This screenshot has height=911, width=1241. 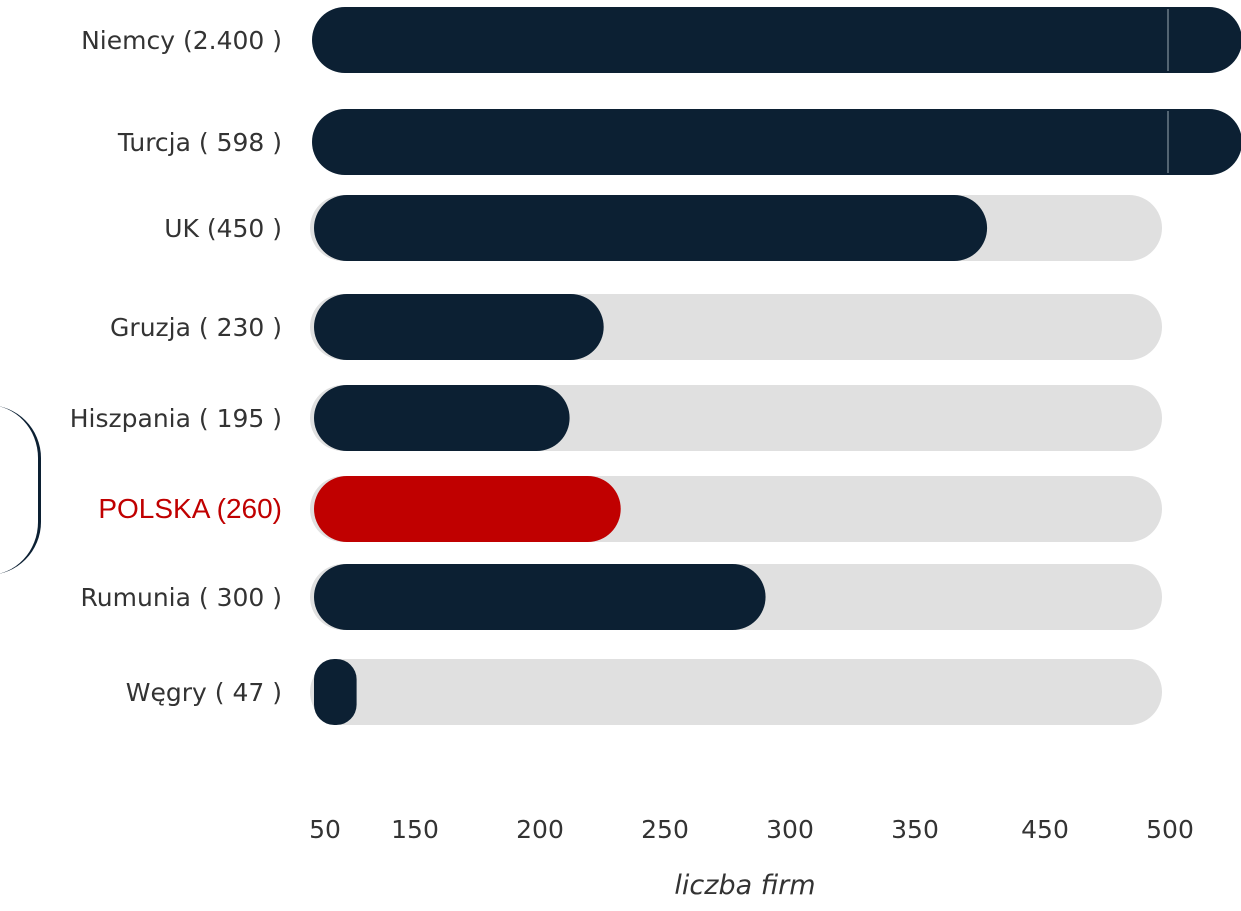 What do you see at coordinates (181, 597) in the screenshot?
I see `category-label: Rumunia ( 300 )` at bounding box center [181, 597].